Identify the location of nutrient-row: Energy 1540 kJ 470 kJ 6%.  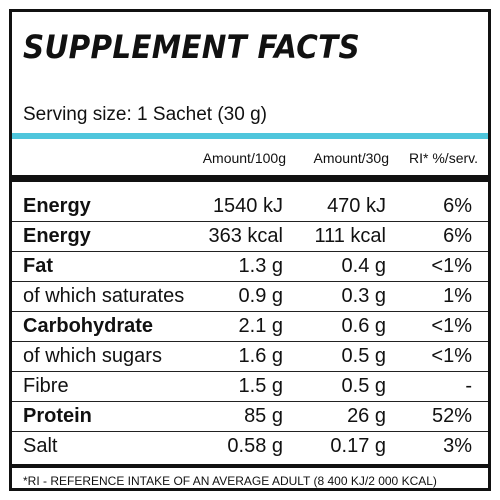
(250, 207).